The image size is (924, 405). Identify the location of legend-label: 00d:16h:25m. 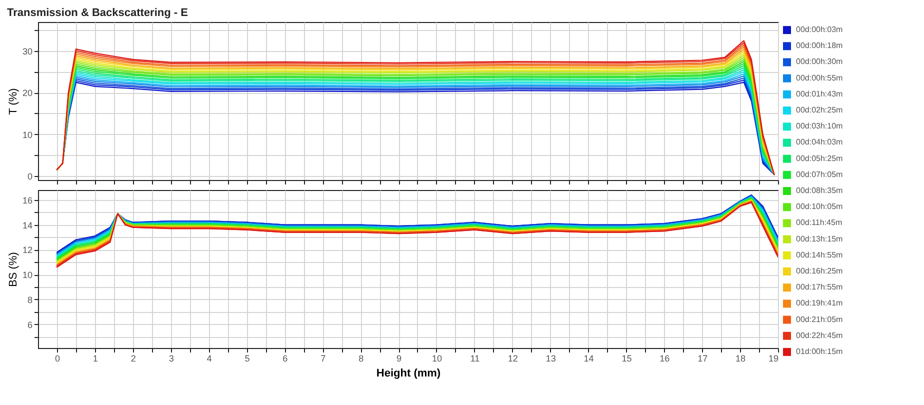
(820, 271).